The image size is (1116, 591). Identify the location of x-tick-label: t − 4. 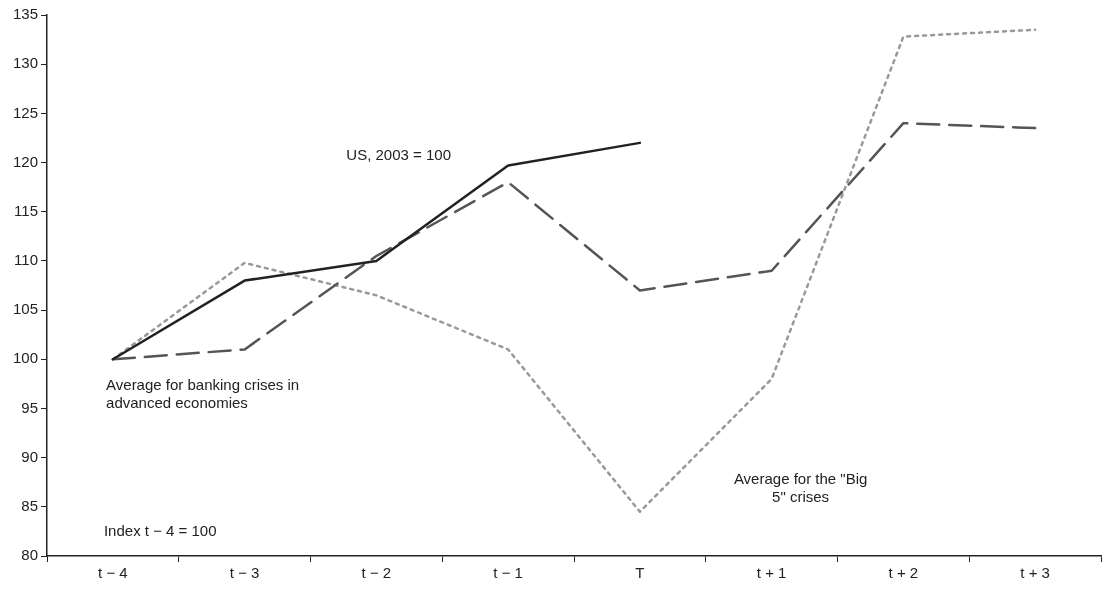
(113, 573).